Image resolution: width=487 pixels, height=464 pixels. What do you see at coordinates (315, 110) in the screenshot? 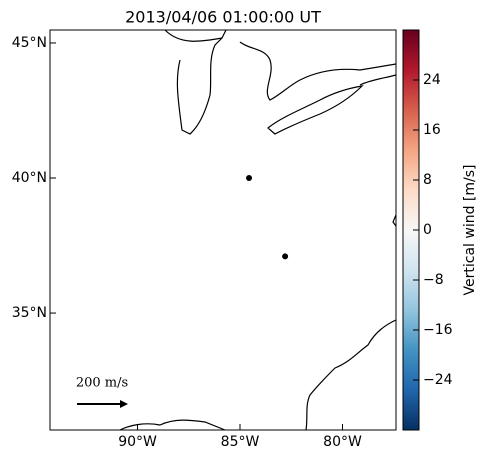
I see `lake-erie` at bounding box center [315, 110].